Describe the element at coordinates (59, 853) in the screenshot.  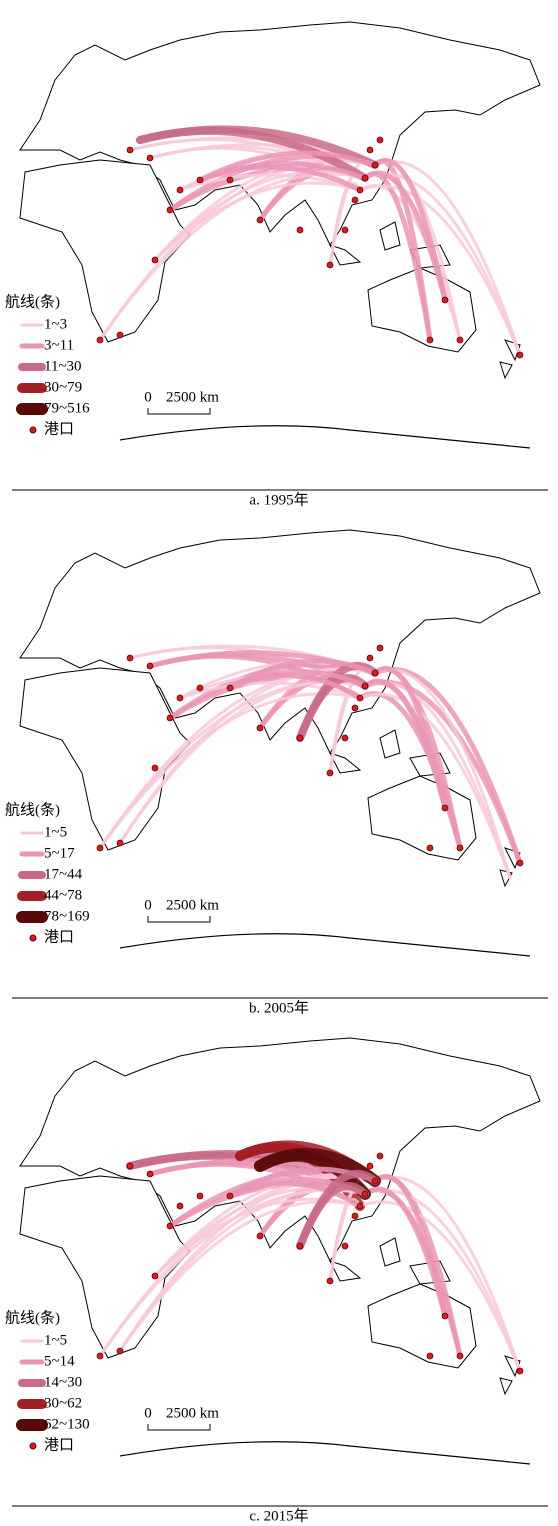
I see `legend-label: 5~17` at that location.